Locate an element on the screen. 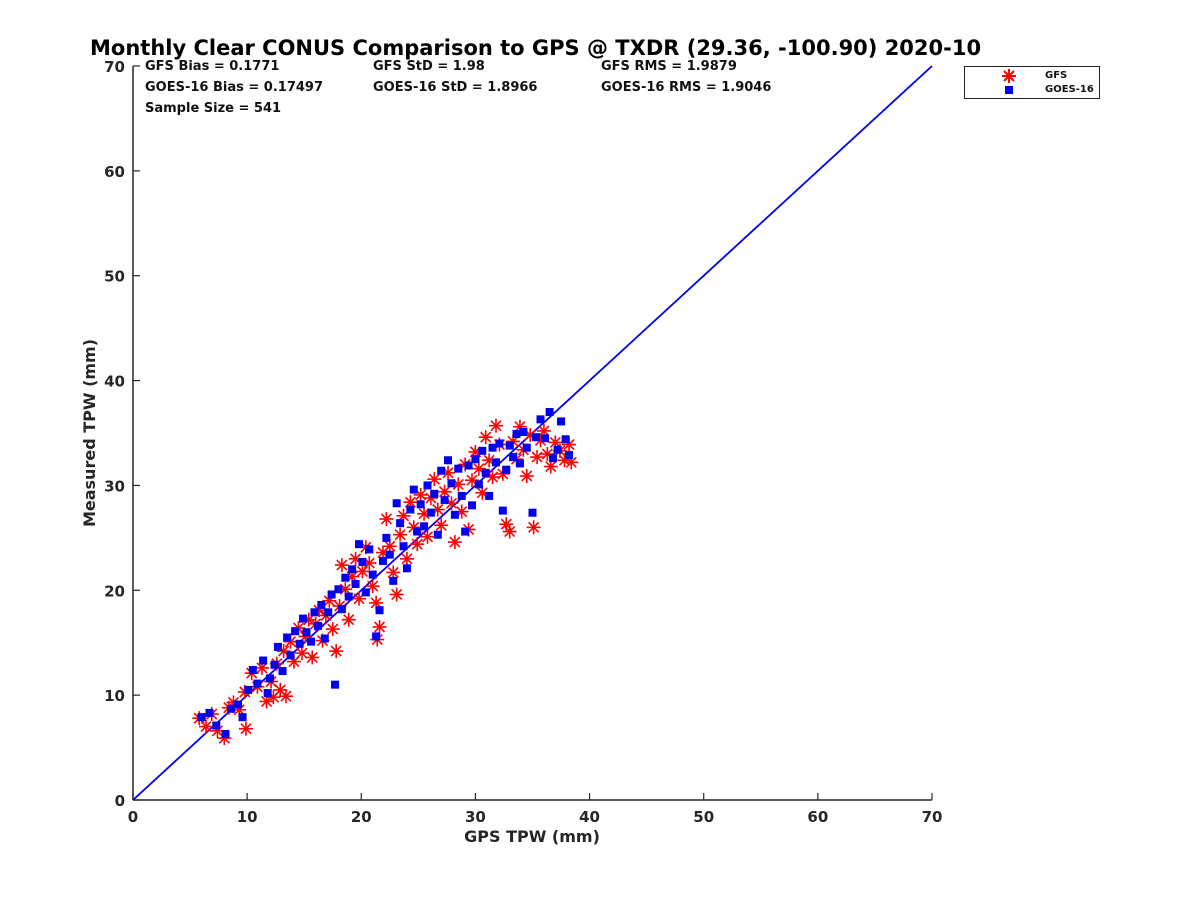  gfs-std-stat: GFS StD = 1.98 is located at coordinates (429, 66).